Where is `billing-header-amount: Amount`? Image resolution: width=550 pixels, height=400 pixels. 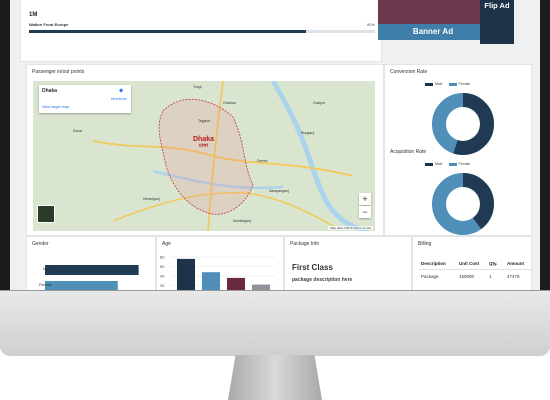 billing-header-amount: Amount is located at coordinates (518, 263).